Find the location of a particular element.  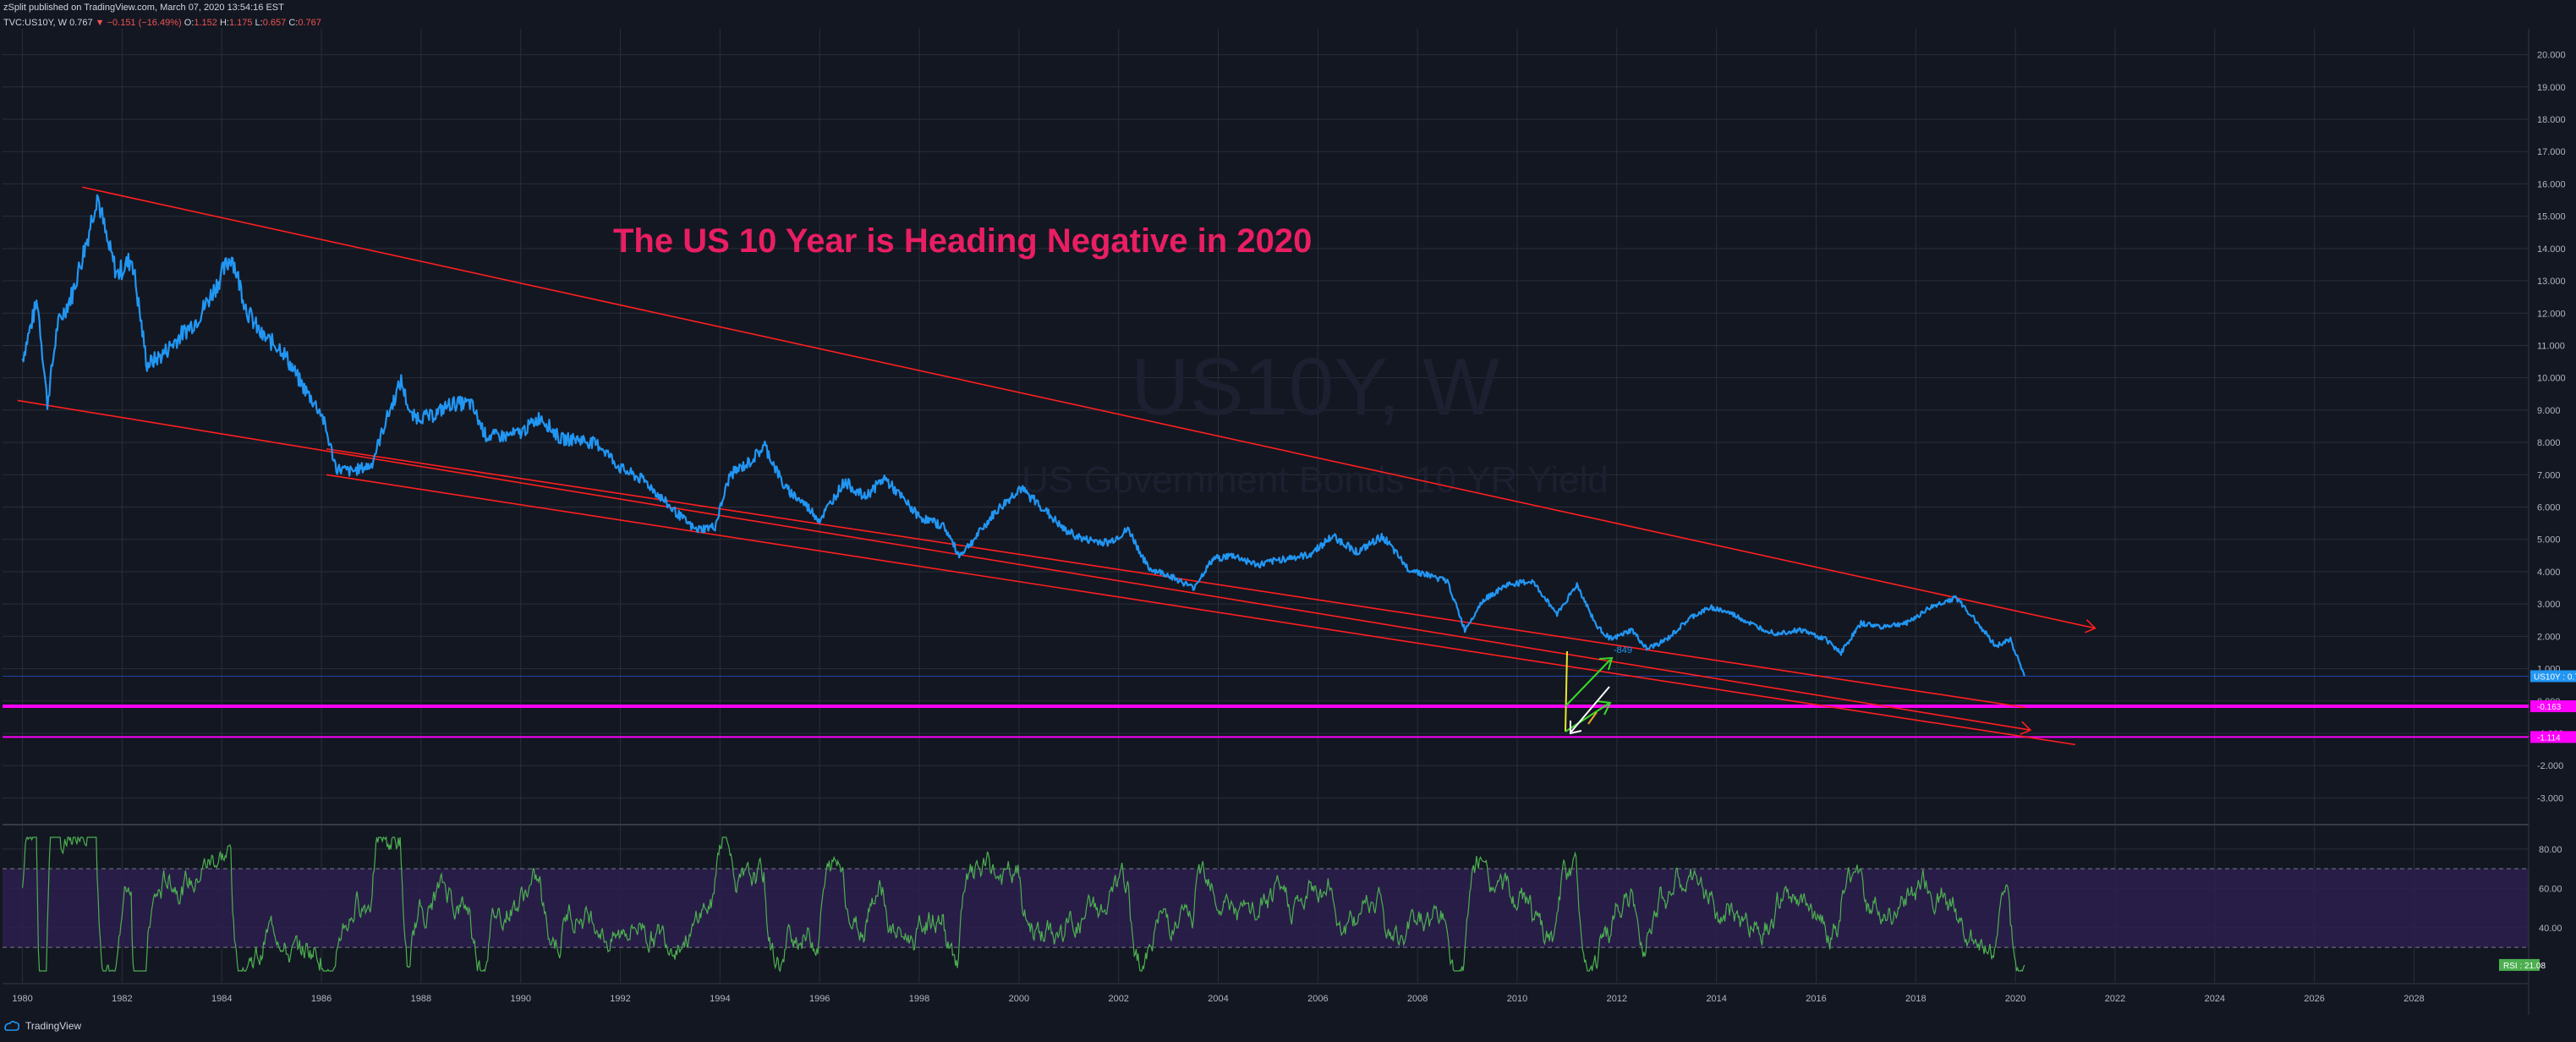

y-tick-label: 2.000 is located at coordinates (2549, 637).